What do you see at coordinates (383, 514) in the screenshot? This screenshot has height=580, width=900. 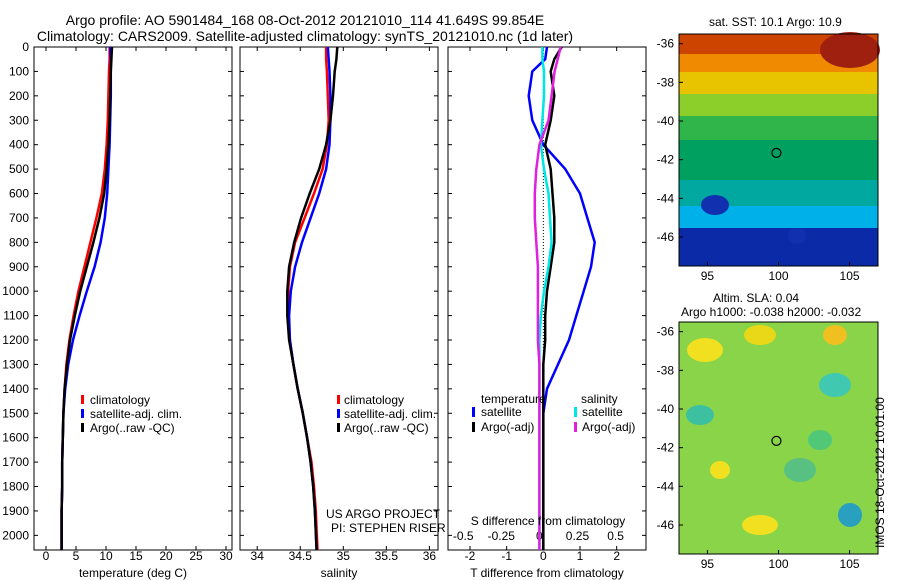 I see `project-credit: US ARGO PROJECT` at bounding box center [383, 514].